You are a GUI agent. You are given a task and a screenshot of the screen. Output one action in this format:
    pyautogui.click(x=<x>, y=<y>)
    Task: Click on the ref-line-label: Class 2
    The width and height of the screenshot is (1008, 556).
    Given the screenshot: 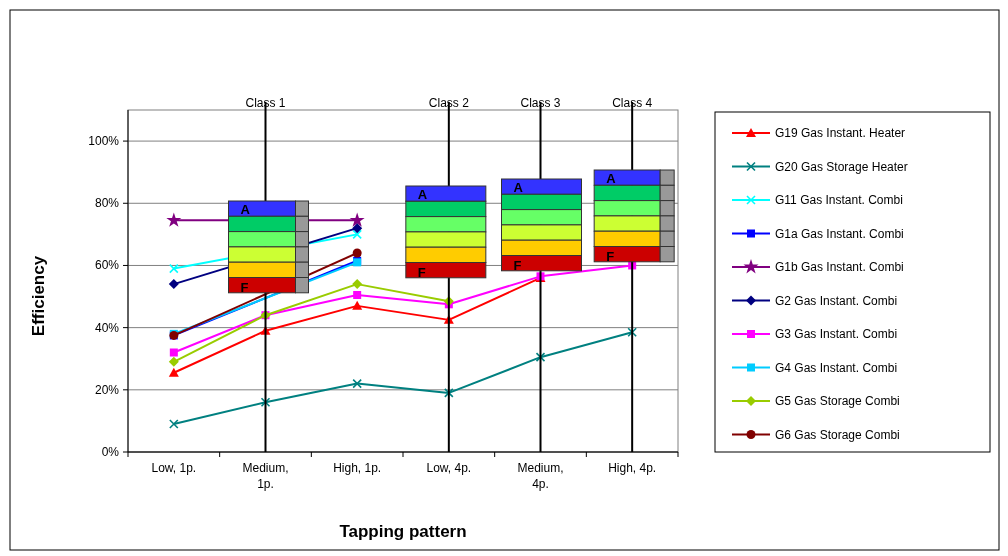 What is the action you would take?
    pyautogui.click(x=449, y=103)
    